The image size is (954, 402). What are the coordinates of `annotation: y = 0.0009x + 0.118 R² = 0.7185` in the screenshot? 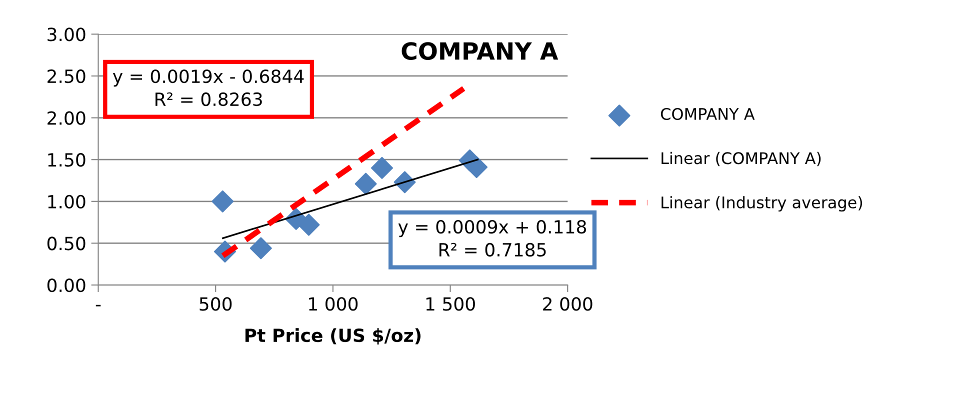 It's located at (492, 238).